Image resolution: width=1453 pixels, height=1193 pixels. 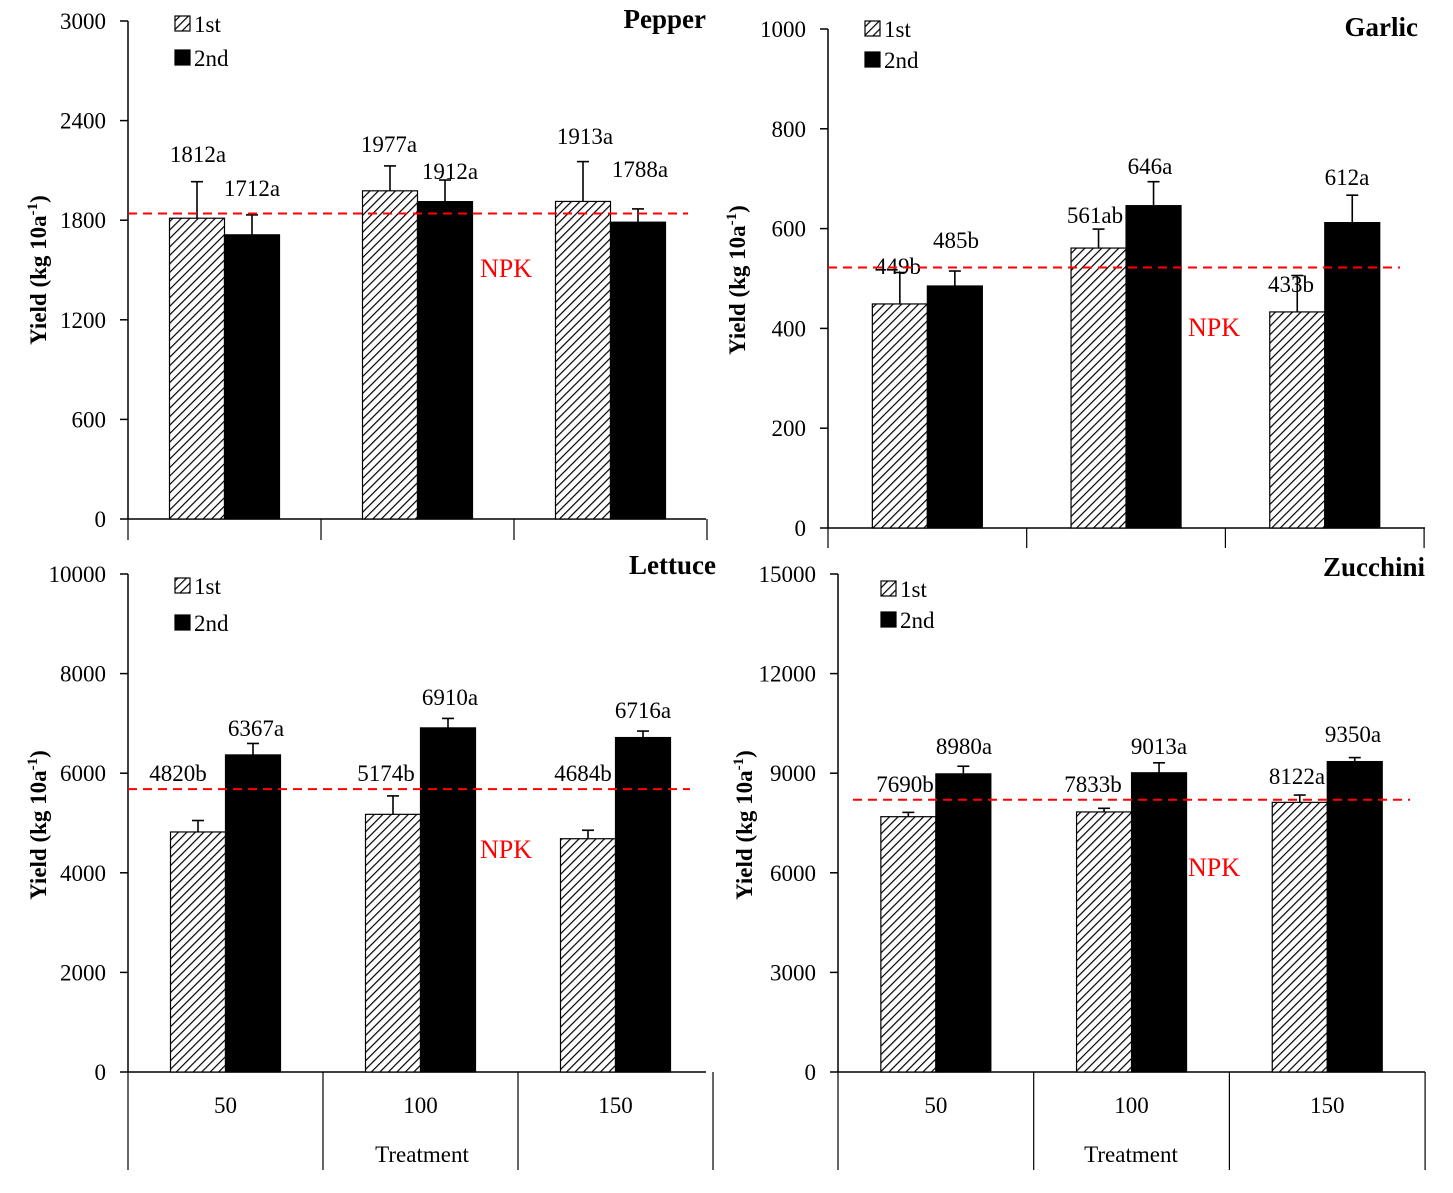 What do you see at coordinates (672, 565) in the screenshot?
I see `chart-title: Lettuce` at bounding box center [672, 565].